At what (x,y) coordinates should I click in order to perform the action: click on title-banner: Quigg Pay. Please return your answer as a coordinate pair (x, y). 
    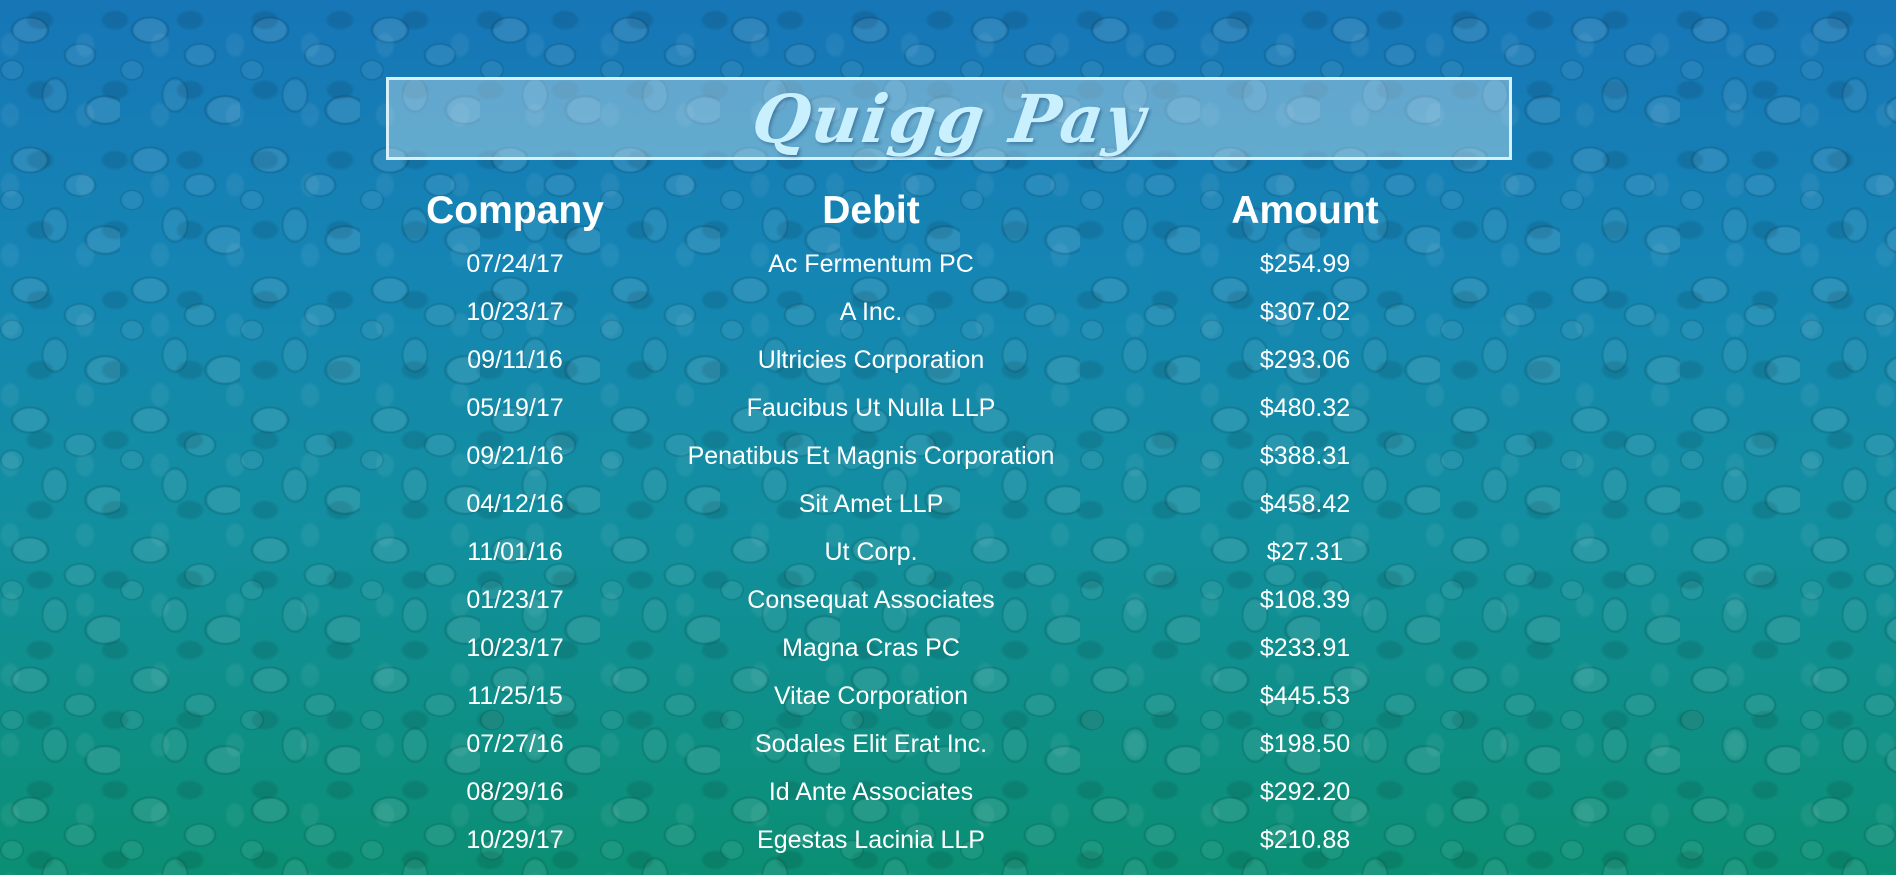
    Looking at the image, I should click on (949, 118).